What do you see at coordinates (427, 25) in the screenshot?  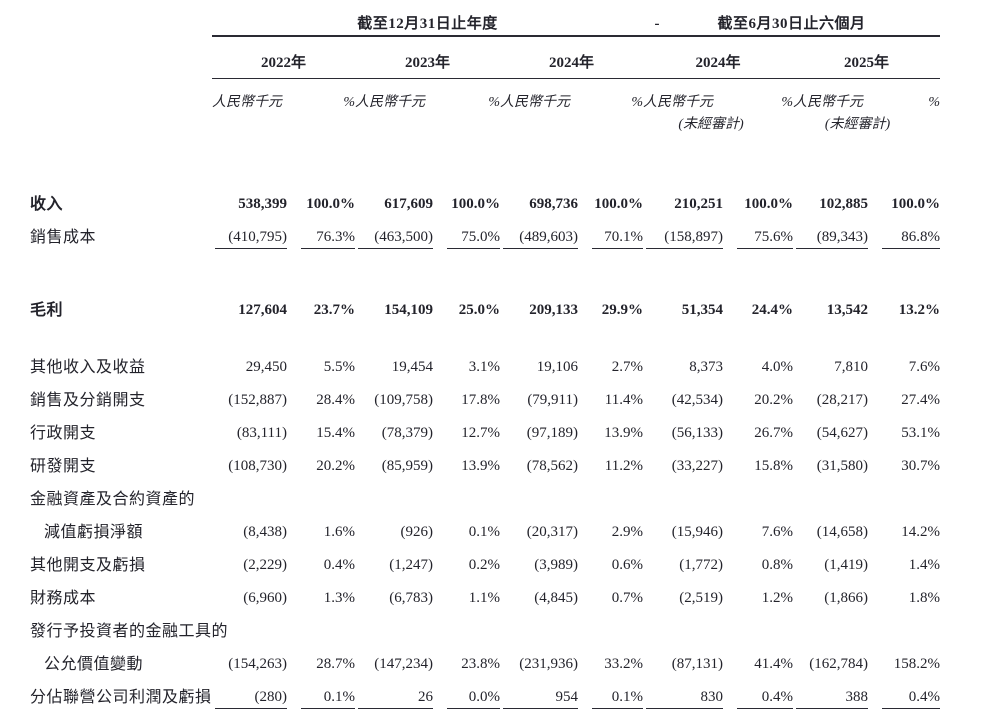 I see `section-annual-title: 截至12月31日止年度` at bounding box center [427, 25].